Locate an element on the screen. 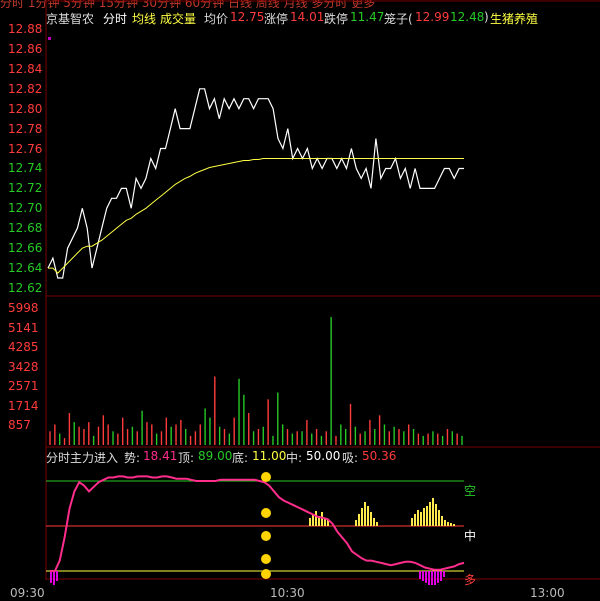 The height and width of the screenshot is (601, 600). marker-dot is located at coordinates (49, 38).